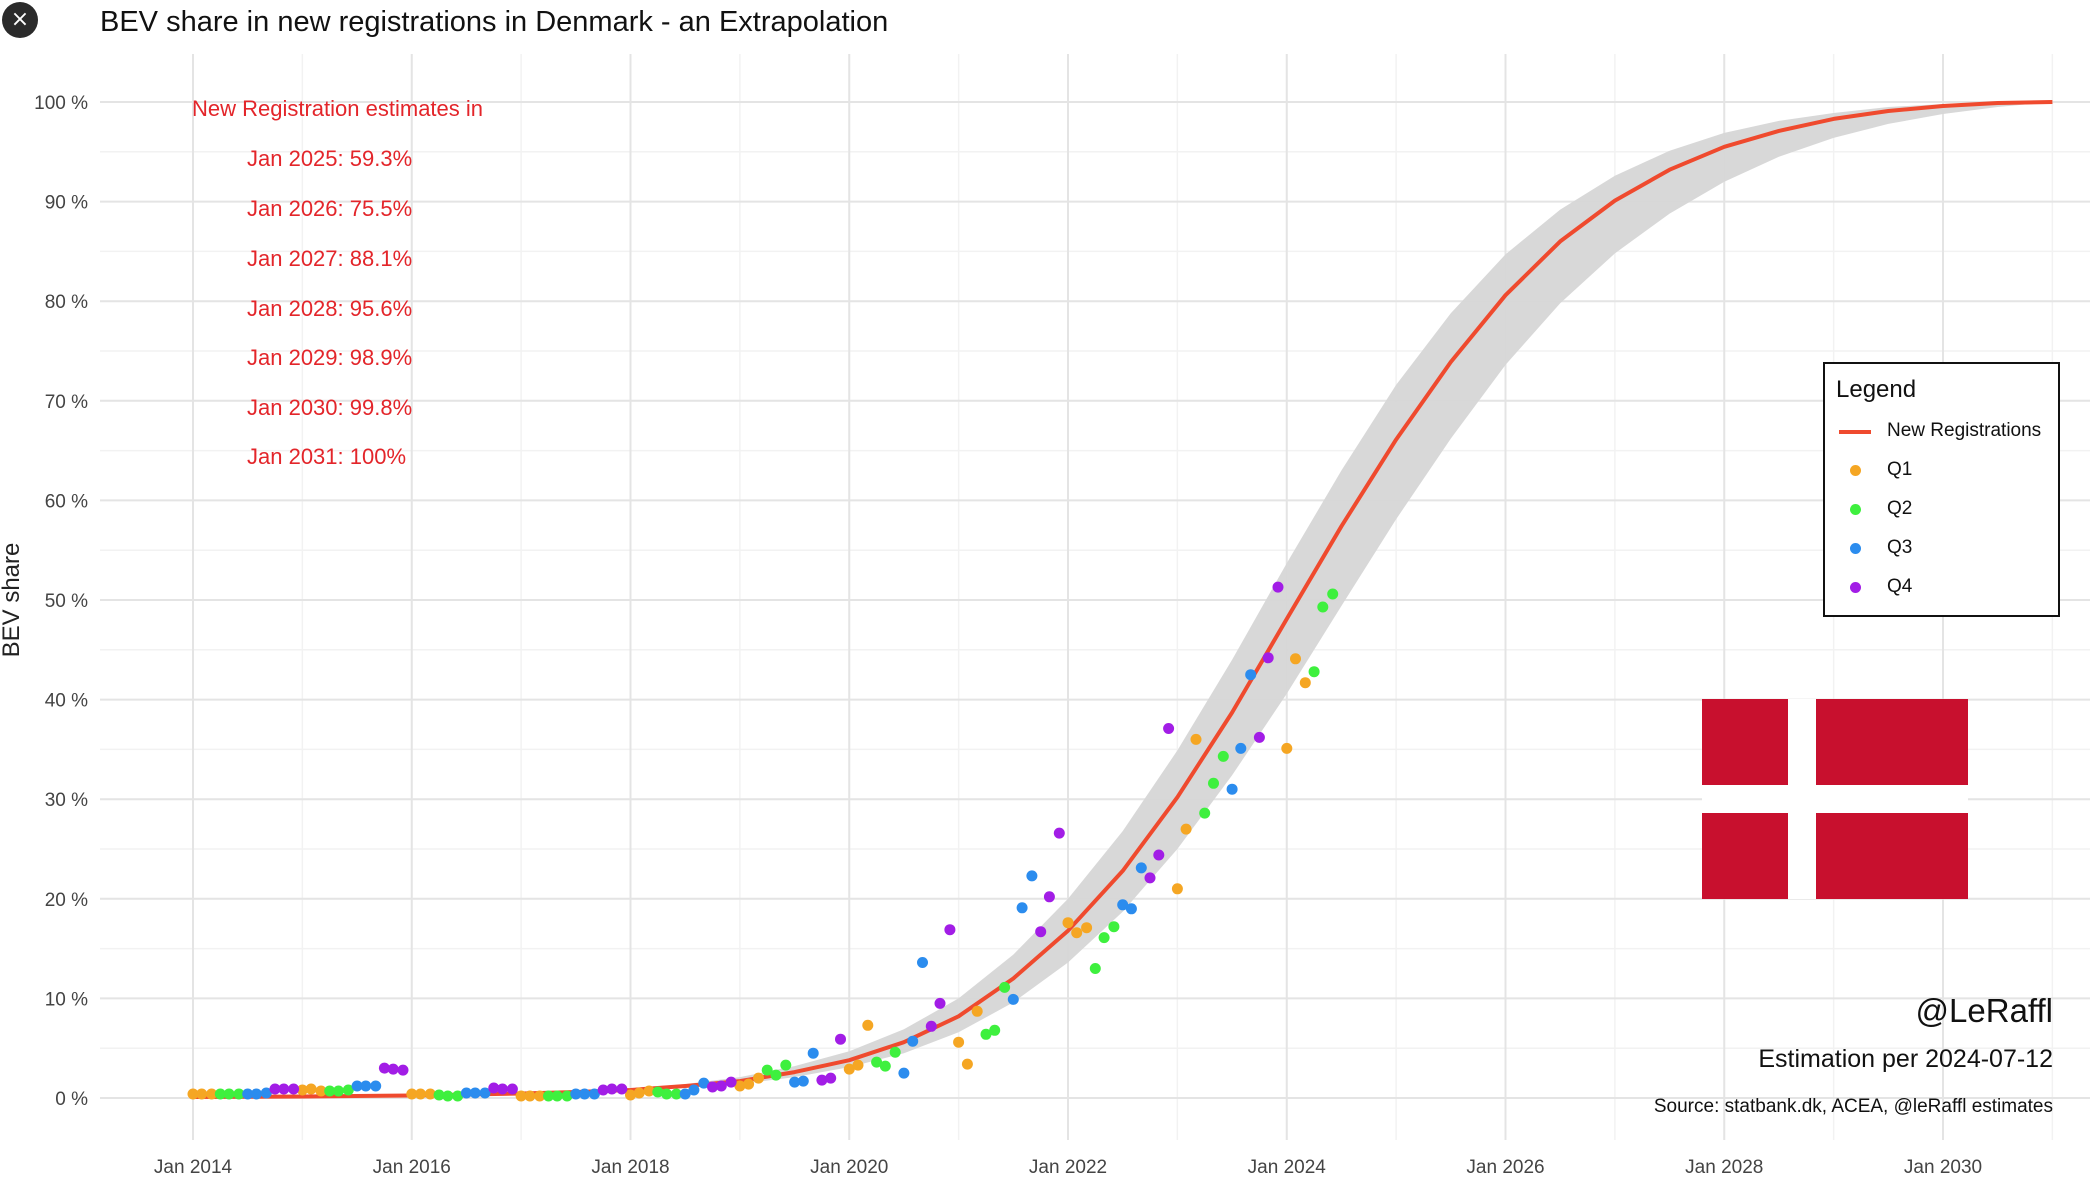 The image size is (2099, 1193). What do you see at coordinates (849, 1167) in the screenshot?
I see `x-tick-label: Jan 2020` at bounding box center [849, 1167].